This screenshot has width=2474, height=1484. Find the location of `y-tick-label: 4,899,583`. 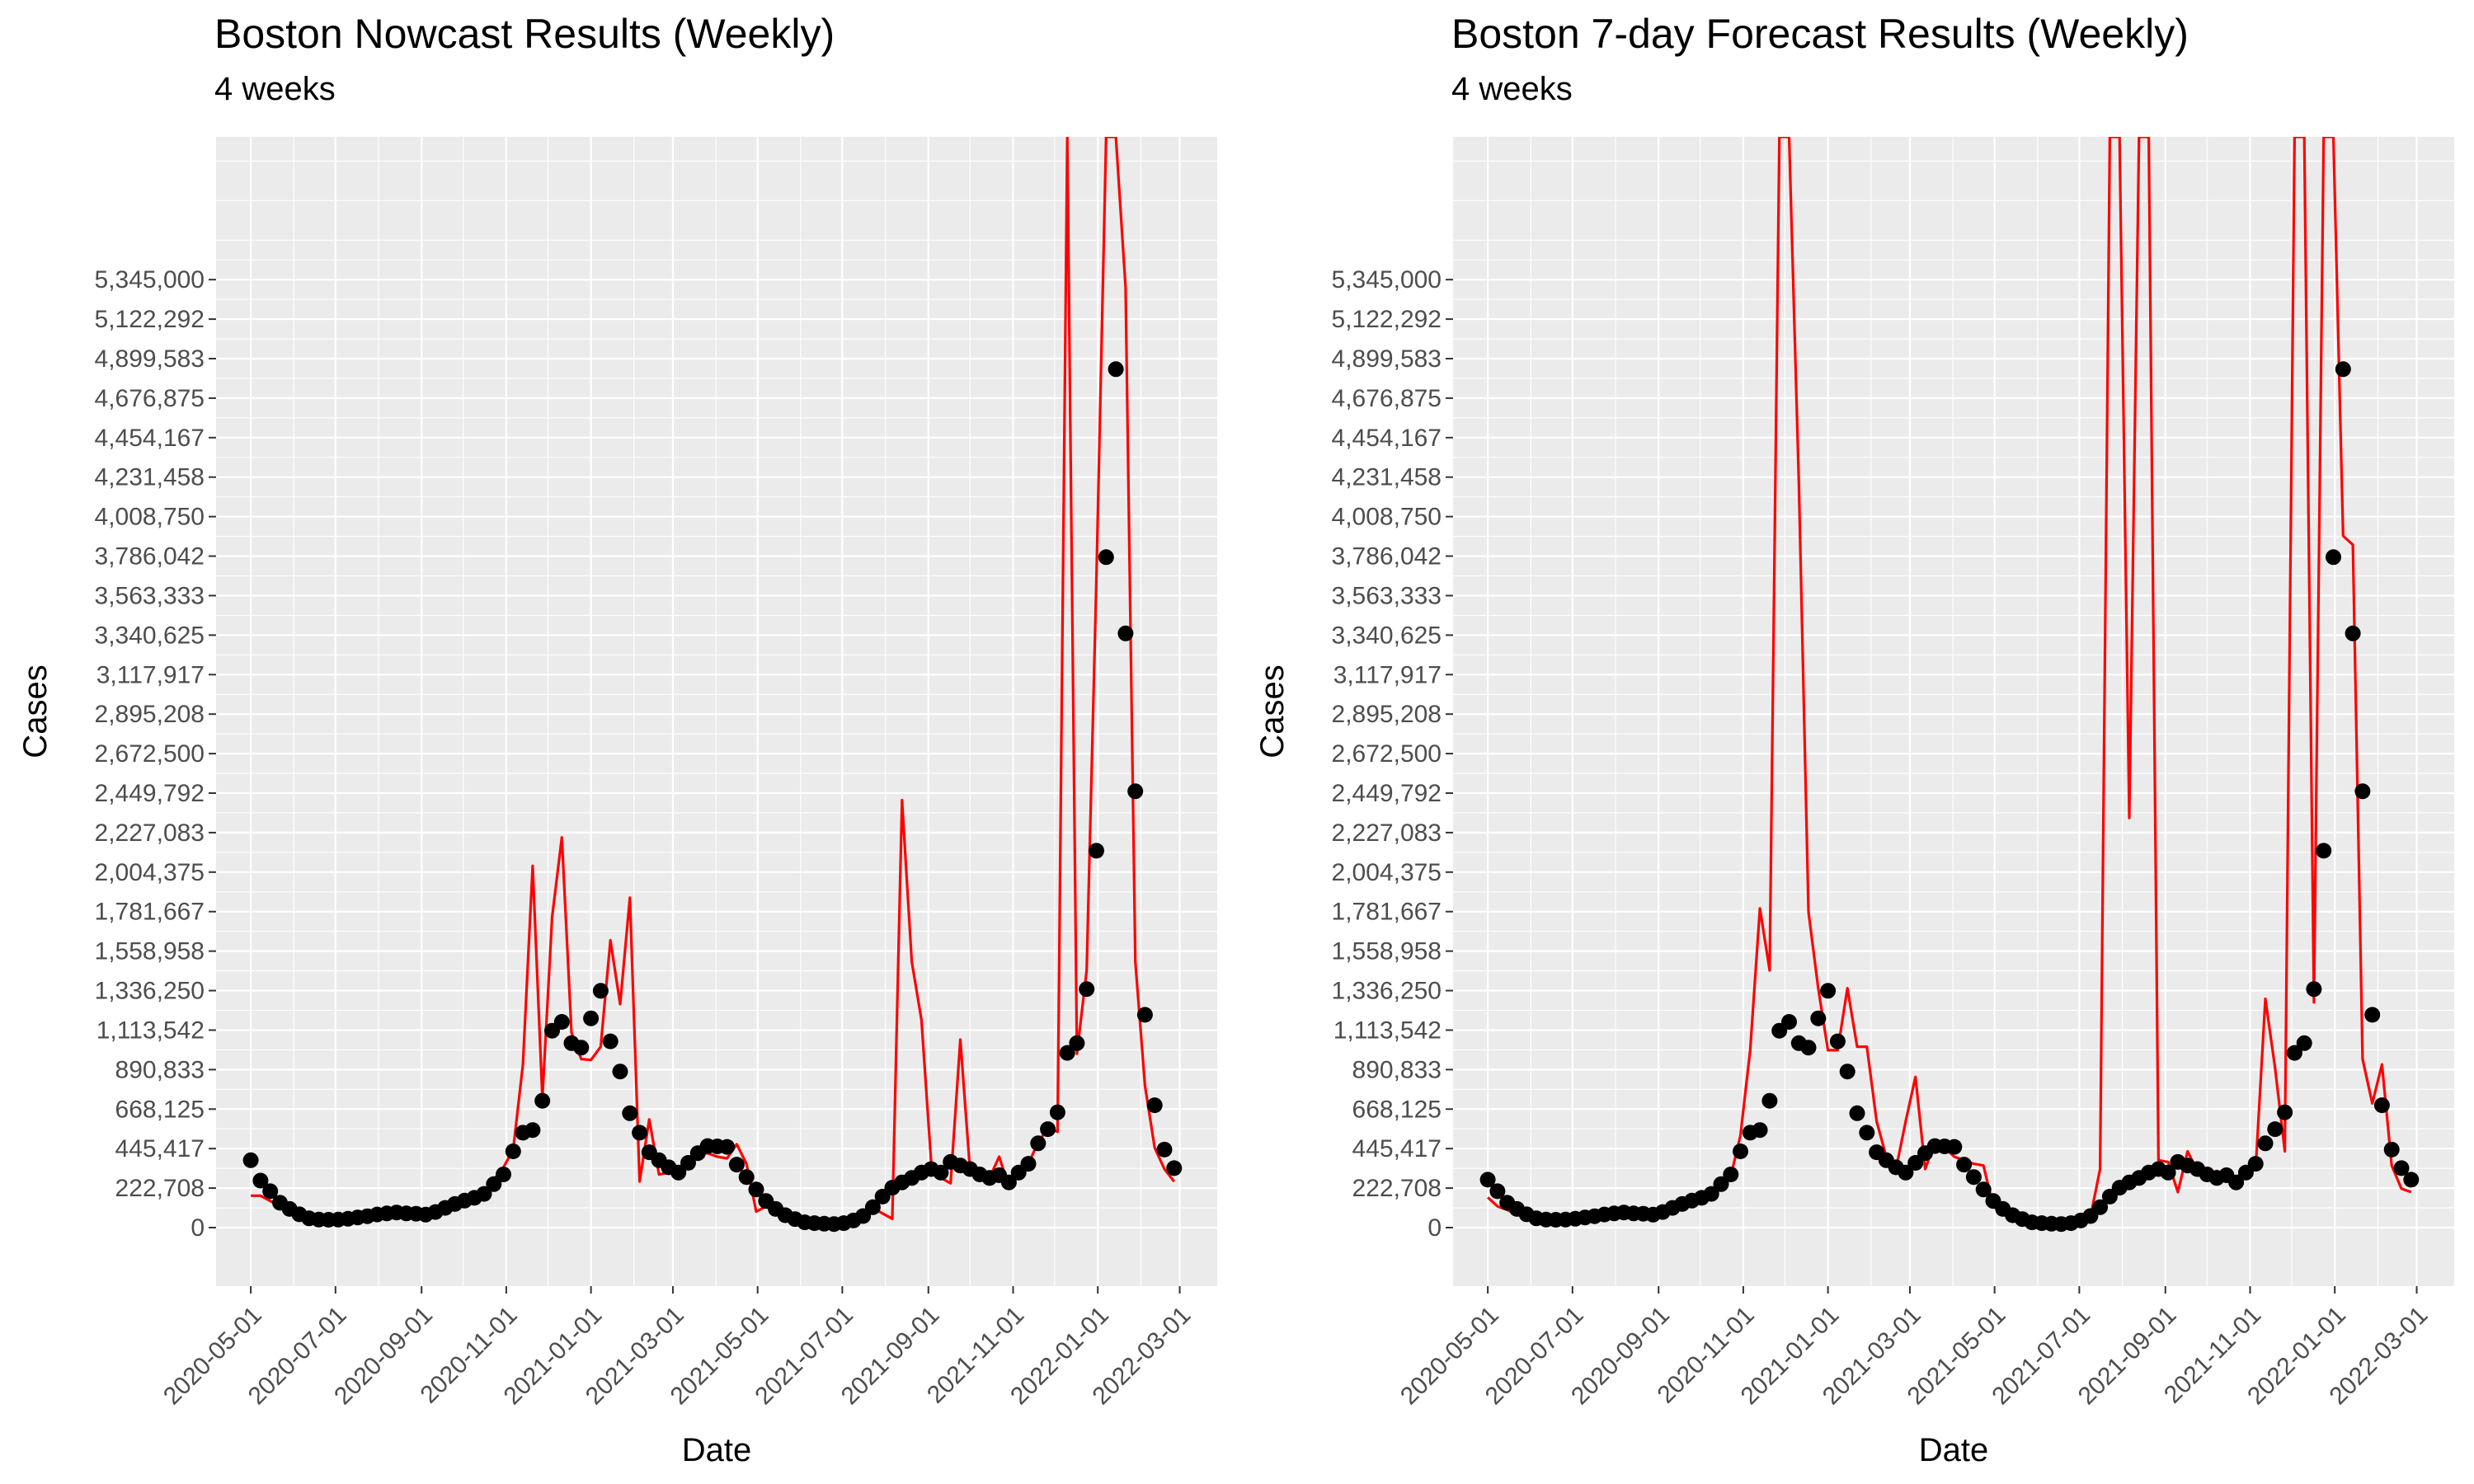

y-tick-label: 4,899,583 is located at coordinates (1387, 359).